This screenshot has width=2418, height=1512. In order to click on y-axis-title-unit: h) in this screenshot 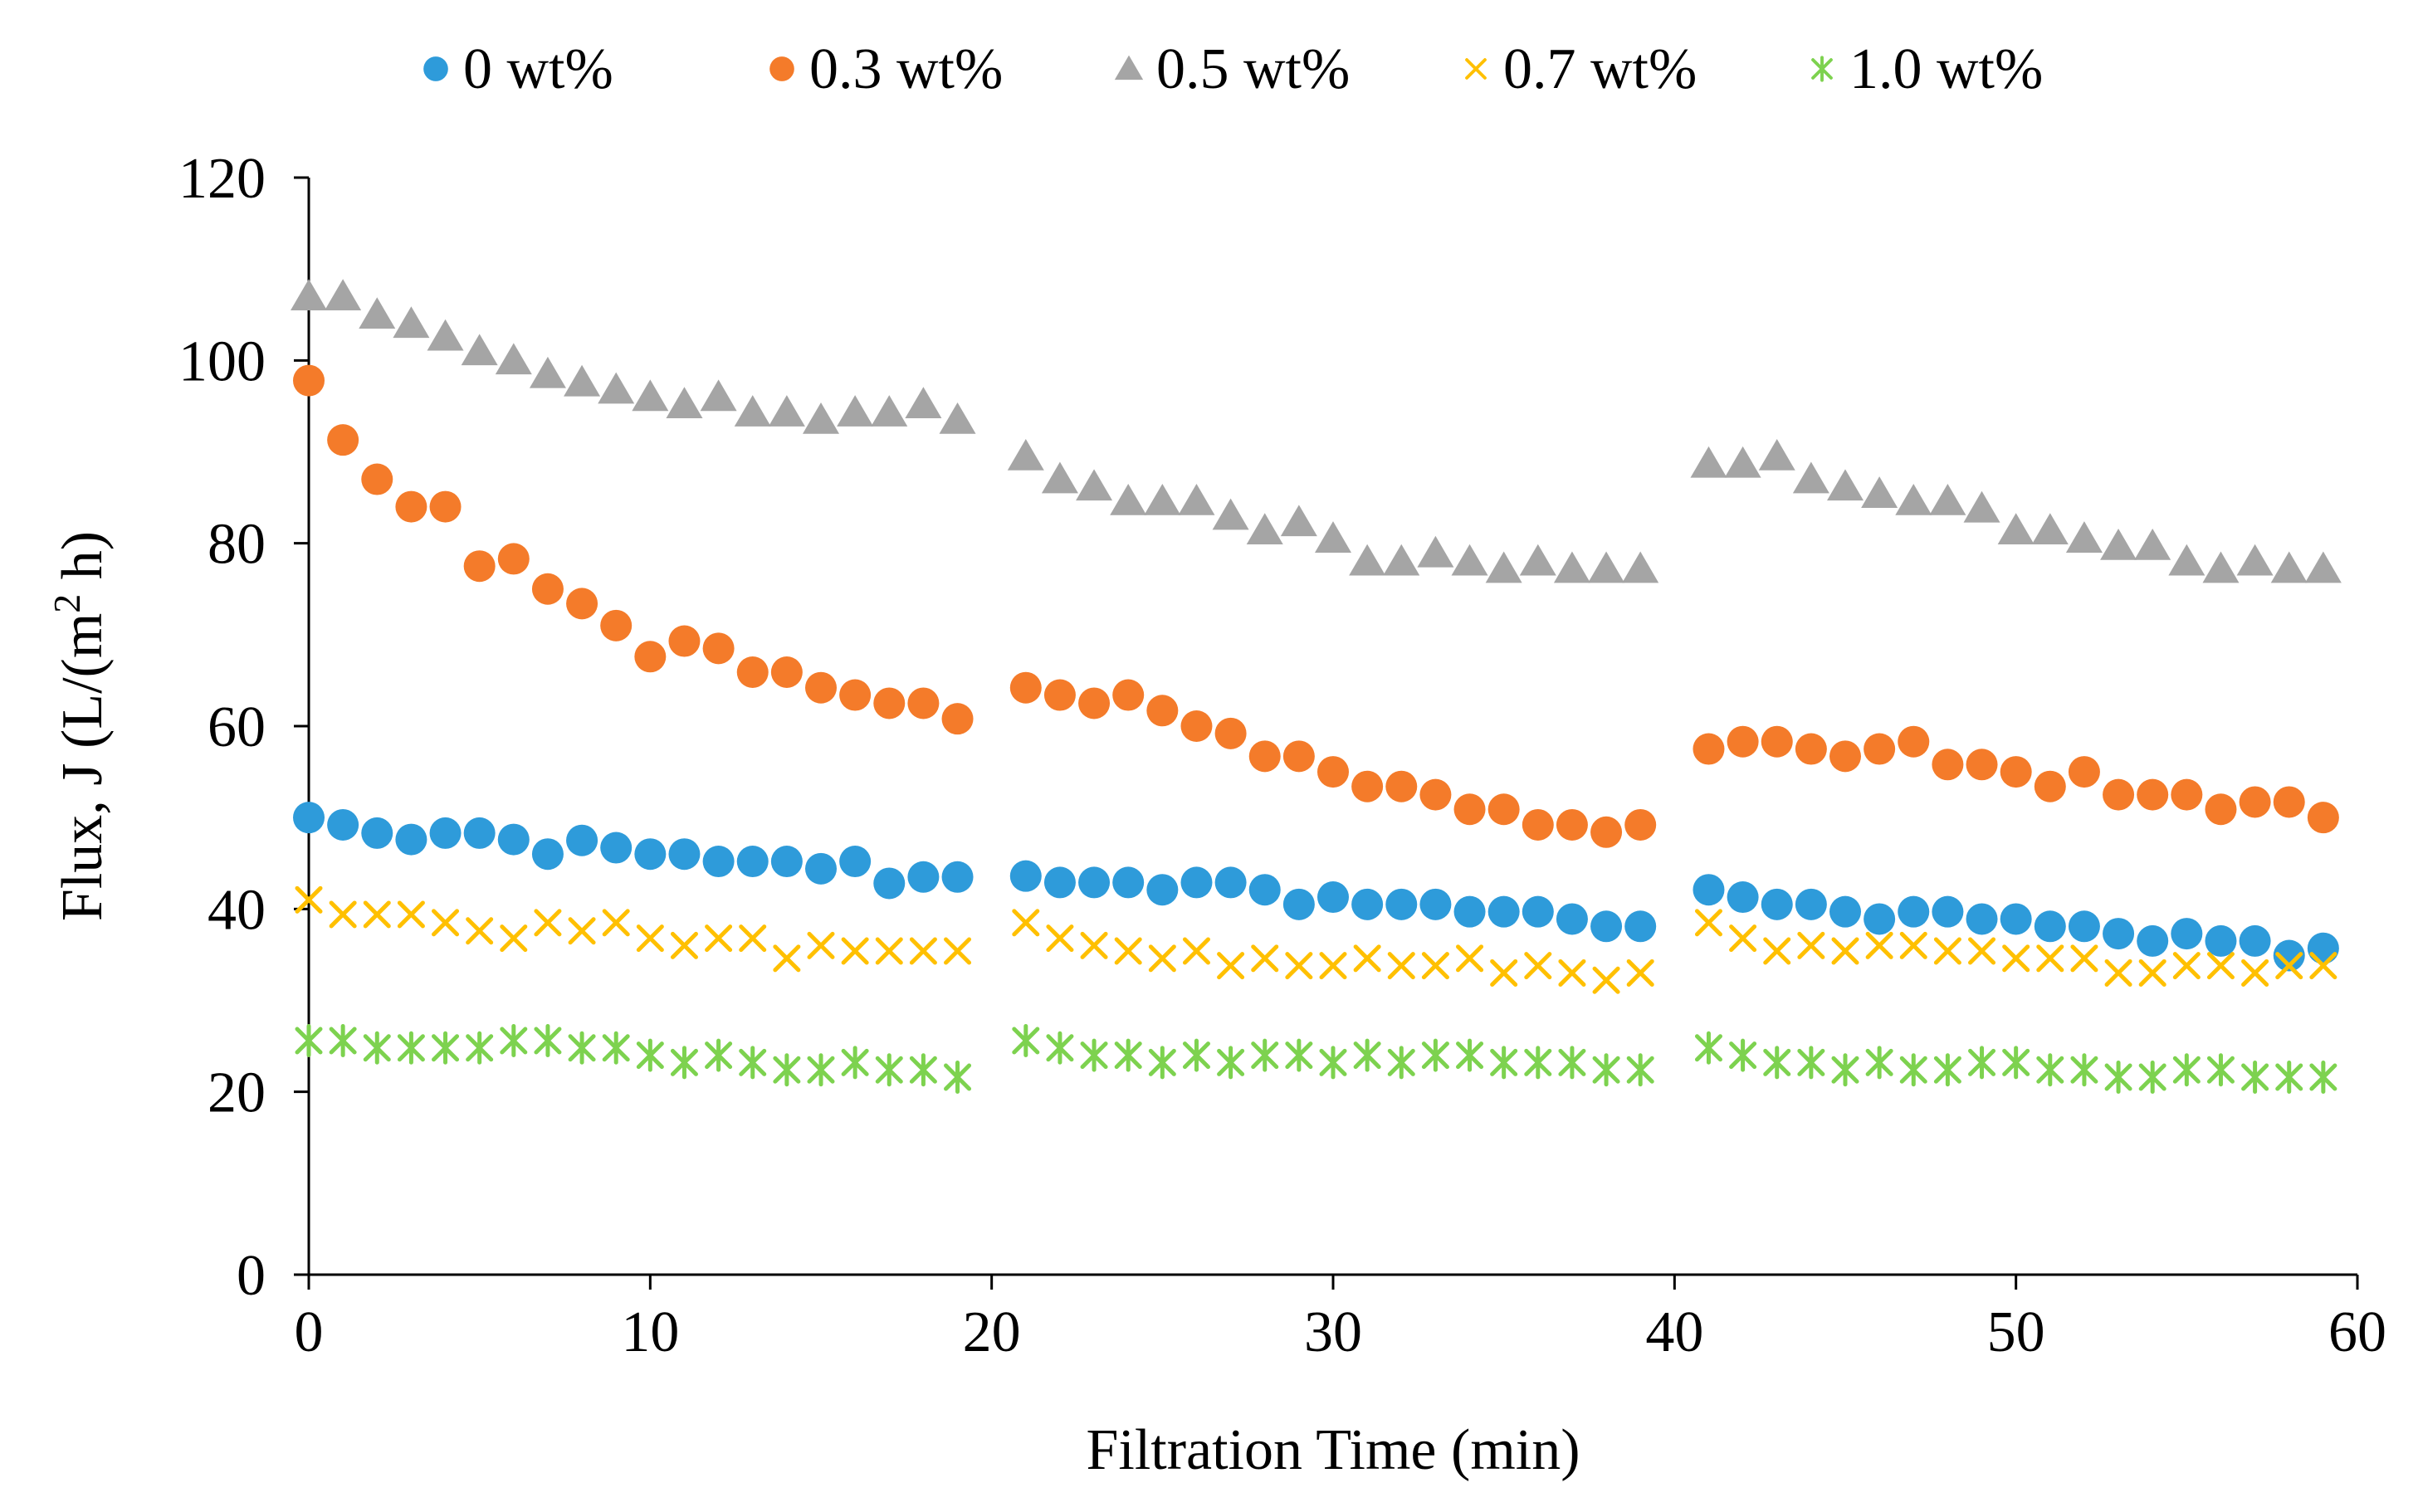, I will do `click(83, 562)`.